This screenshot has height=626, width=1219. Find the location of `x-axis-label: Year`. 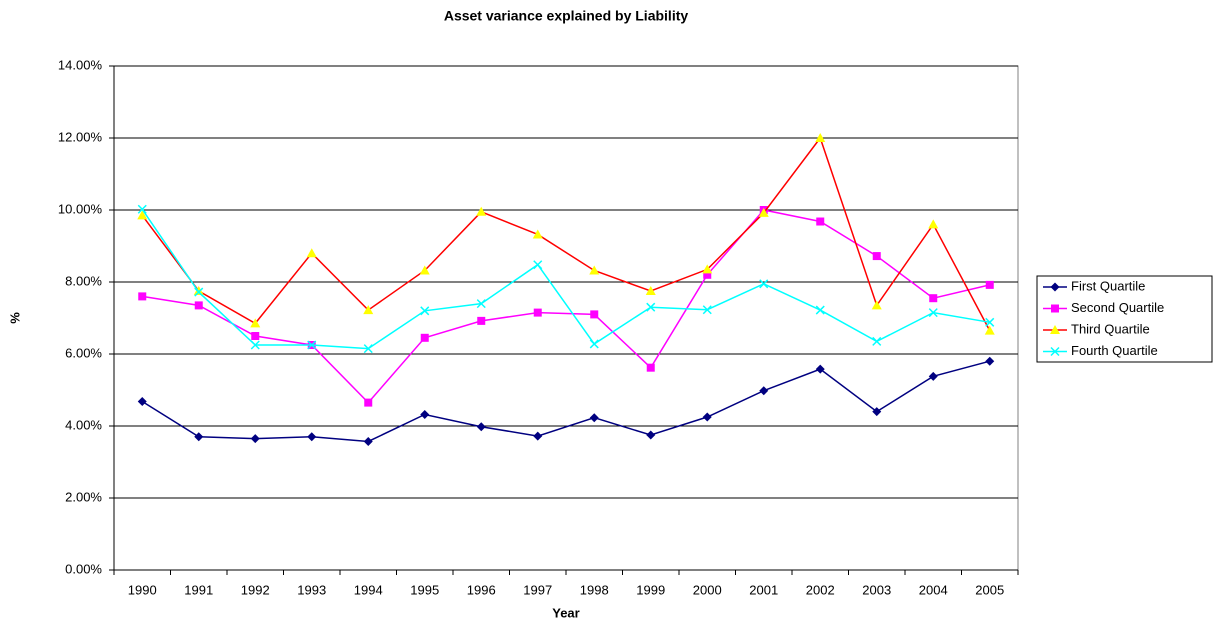

x-axis-label: Year is located at coordinates (565, 612).